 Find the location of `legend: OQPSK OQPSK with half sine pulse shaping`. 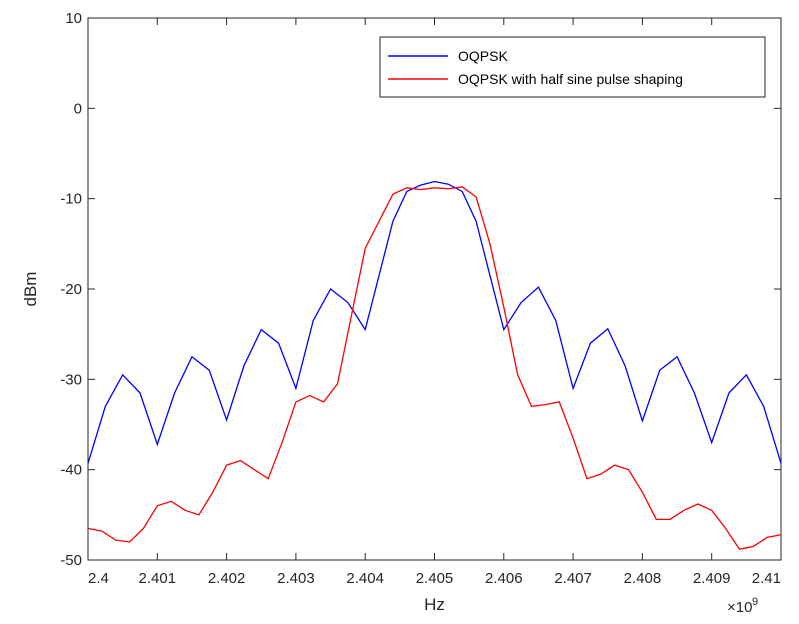

legend: OQPSK OQPSK with half sine pulse shaping is located at coordinates (572, 67).